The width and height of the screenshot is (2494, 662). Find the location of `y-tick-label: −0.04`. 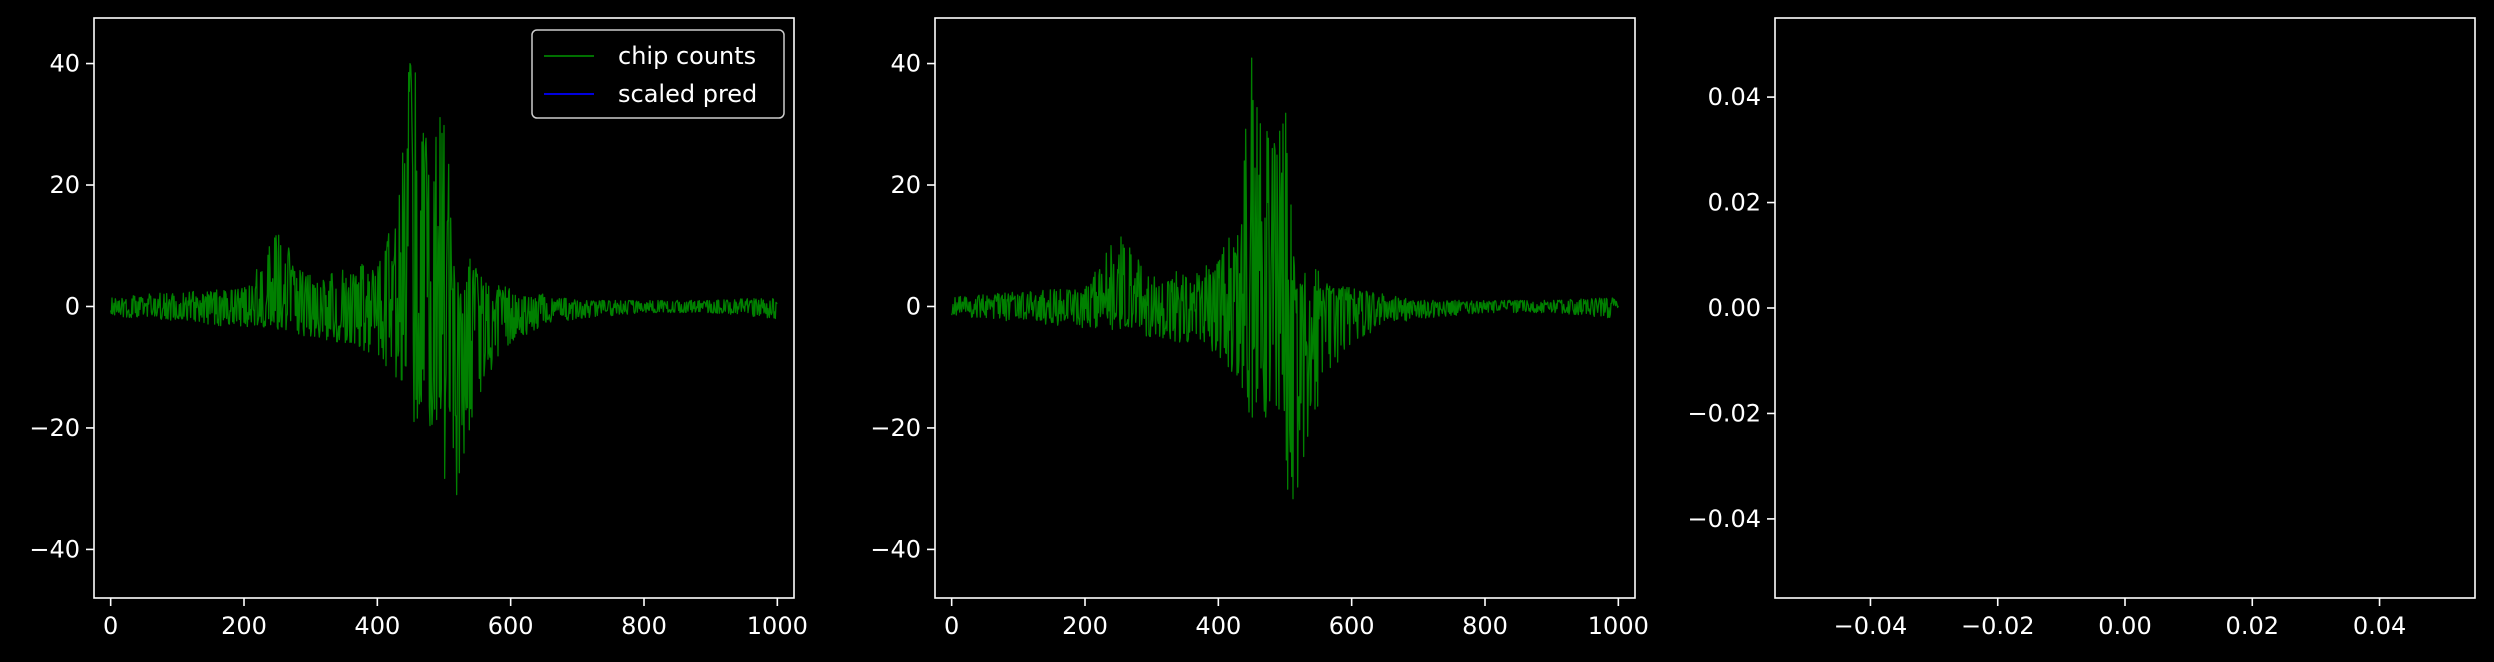

y-tick-label: −0.04 is located at coordinates (1724, 519).